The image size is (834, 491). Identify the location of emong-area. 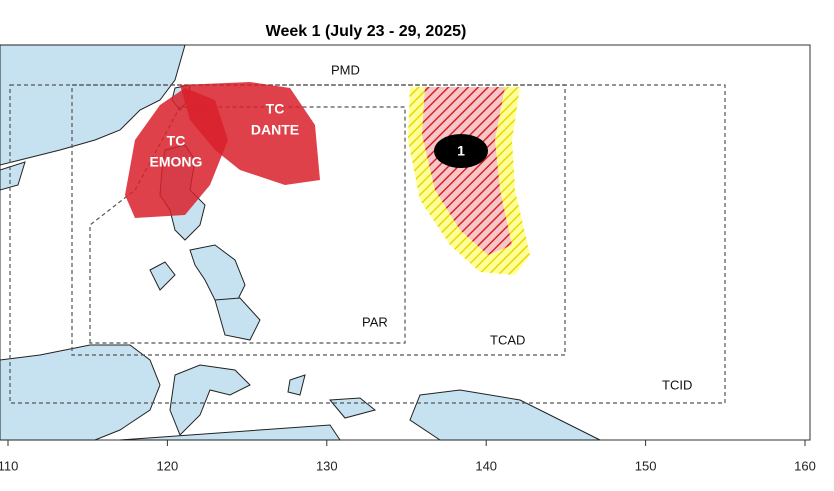
(176, 153).